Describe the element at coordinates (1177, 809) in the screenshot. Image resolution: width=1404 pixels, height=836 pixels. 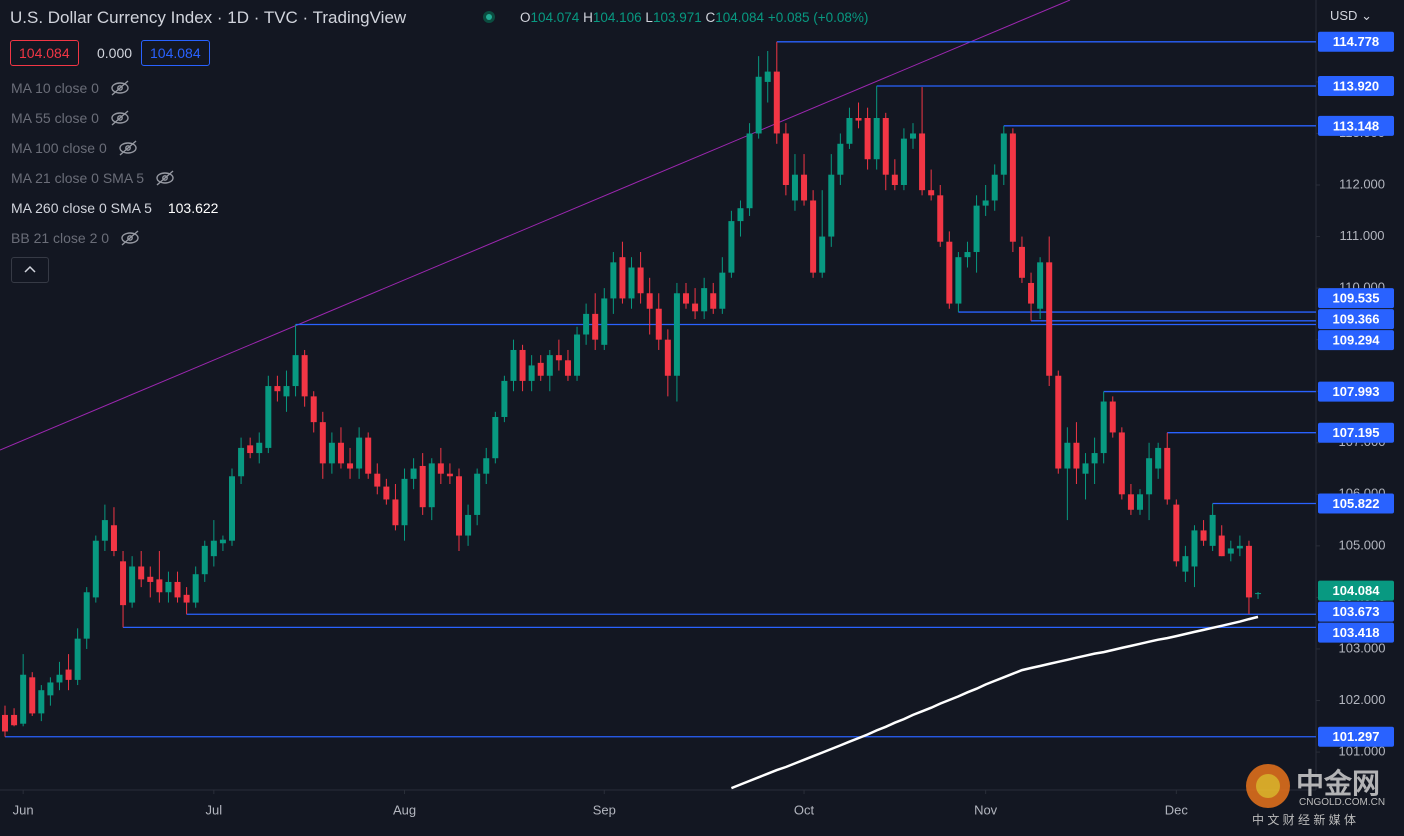
I see `x-tick-label: Dec` at that location.